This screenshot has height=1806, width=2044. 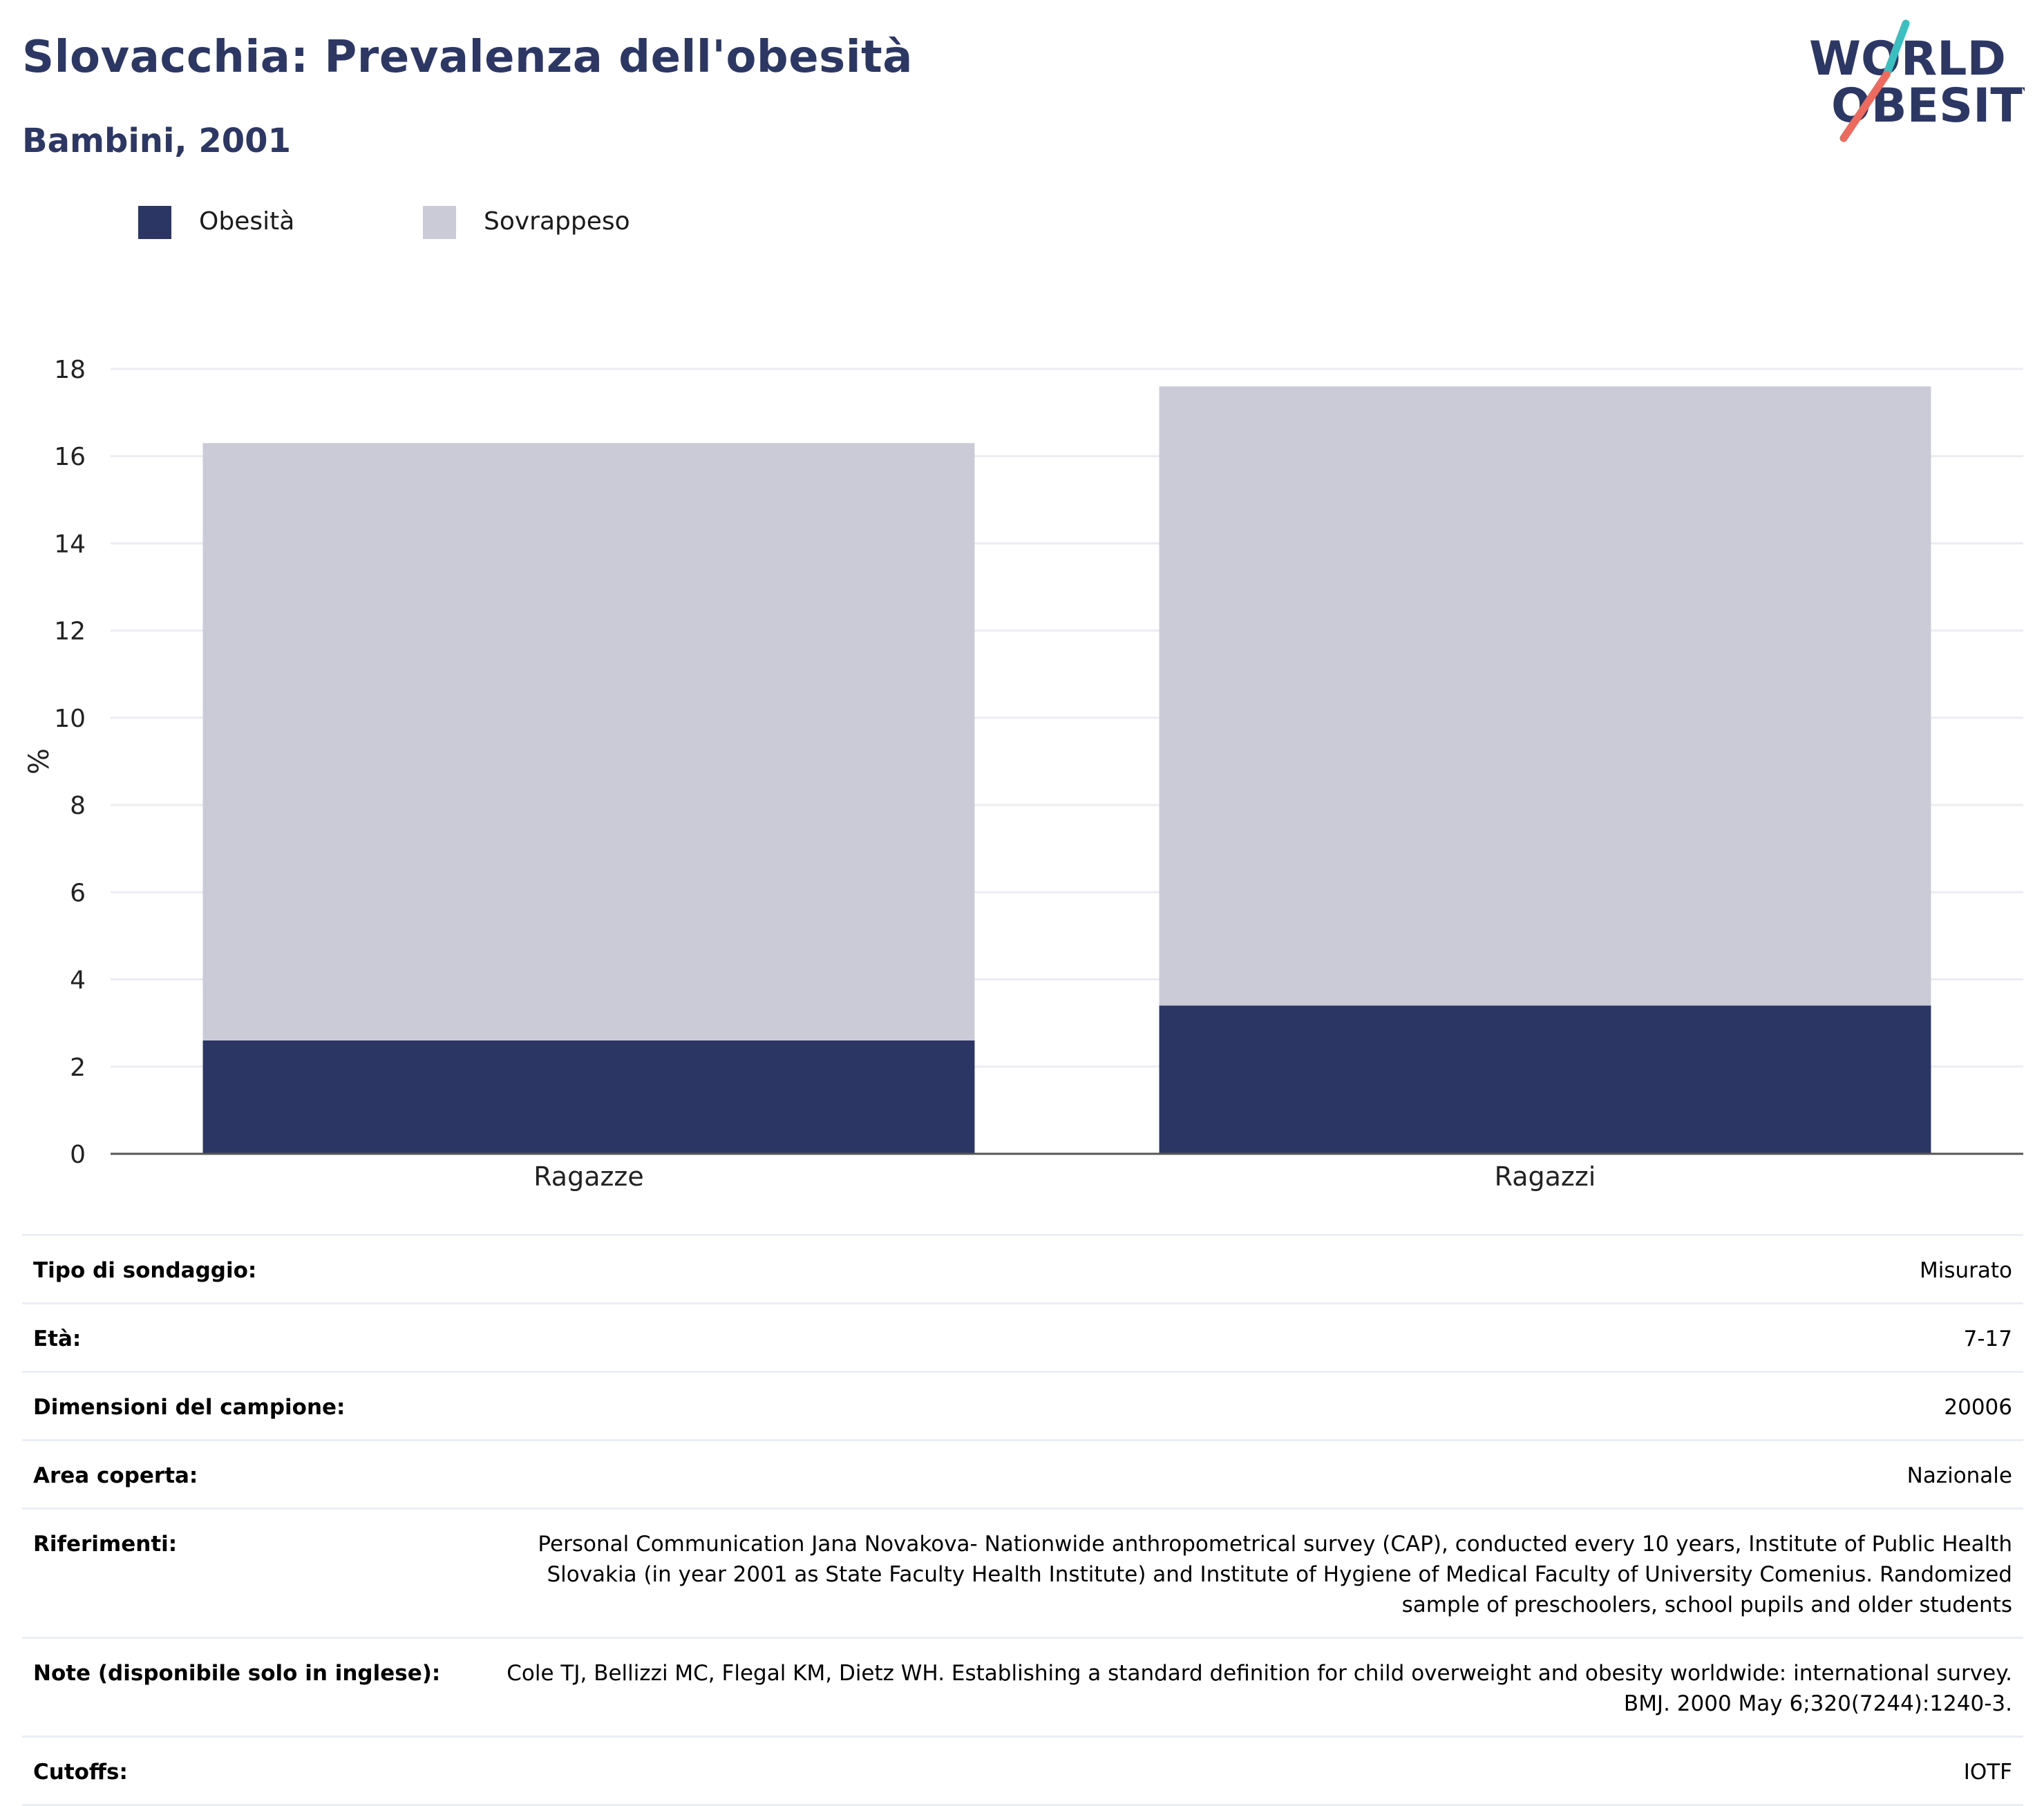 I want to click on info-row: Cutoffs: IOTF, so click(x=1022, y=1771).